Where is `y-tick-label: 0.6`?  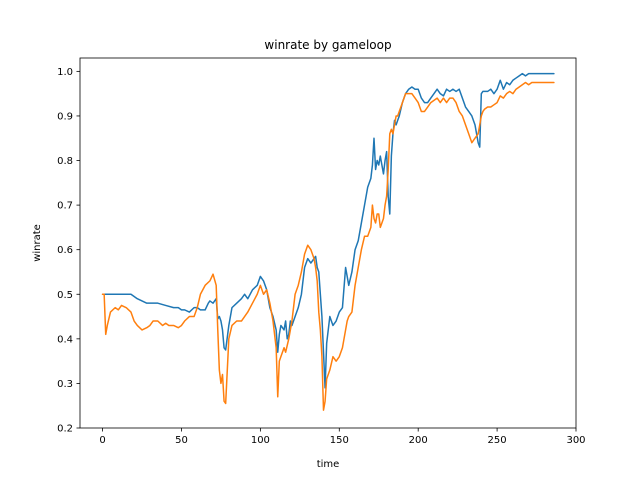 y-tick-label: 0.6 is located at coordinates (65, 250).